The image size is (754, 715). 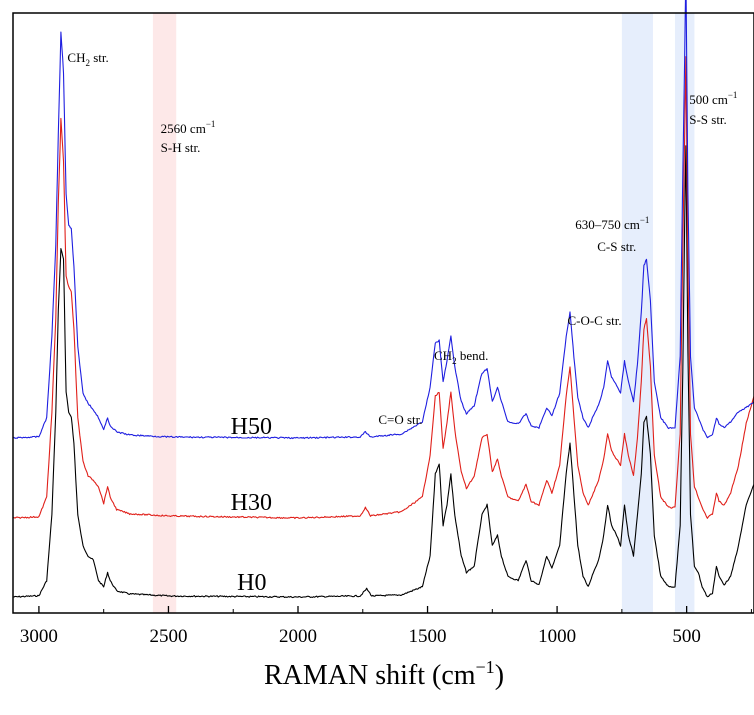 What do you see at coordinates (461, 357) in the screenshot?
I see `annotation-text: CH2 bend.` at bounding box center [461, 357].